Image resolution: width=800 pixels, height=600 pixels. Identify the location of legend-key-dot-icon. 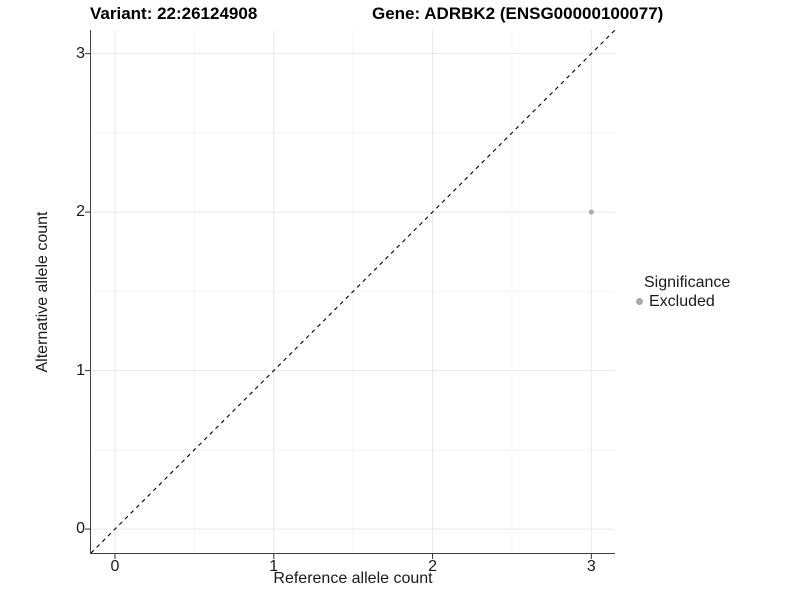
(639, 301).